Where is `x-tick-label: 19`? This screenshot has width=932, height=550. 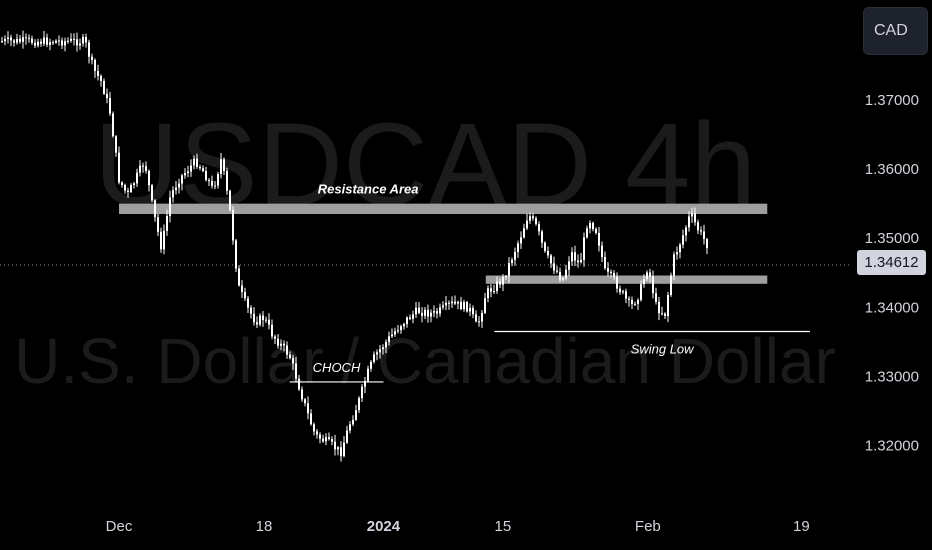
x-tick-label: 19 is located at coordinates (801, 526).